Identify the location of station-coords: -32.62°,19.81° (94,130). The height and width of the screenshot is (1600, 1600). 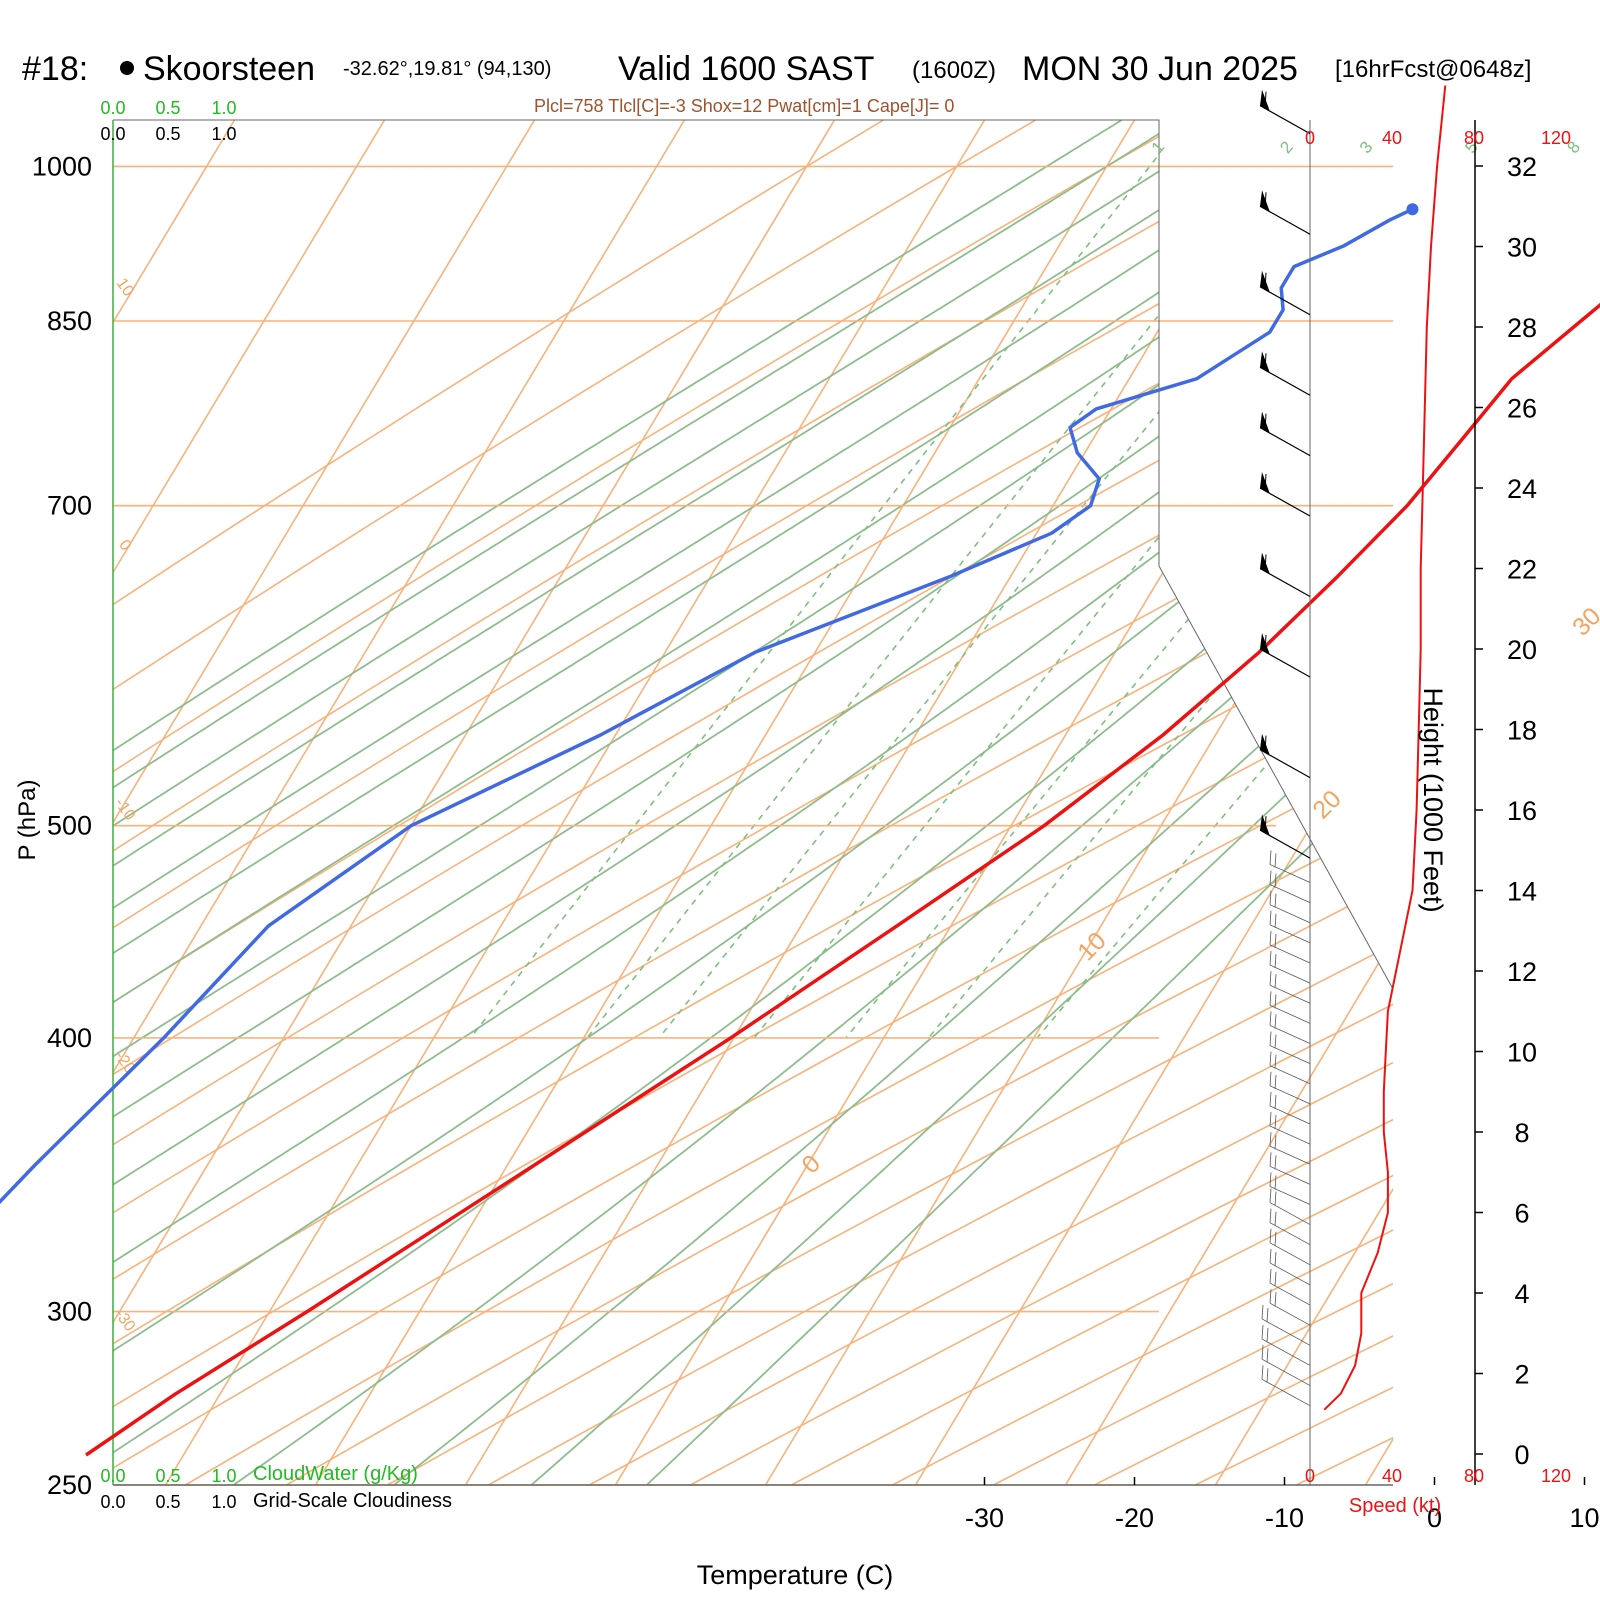
(447, 69).